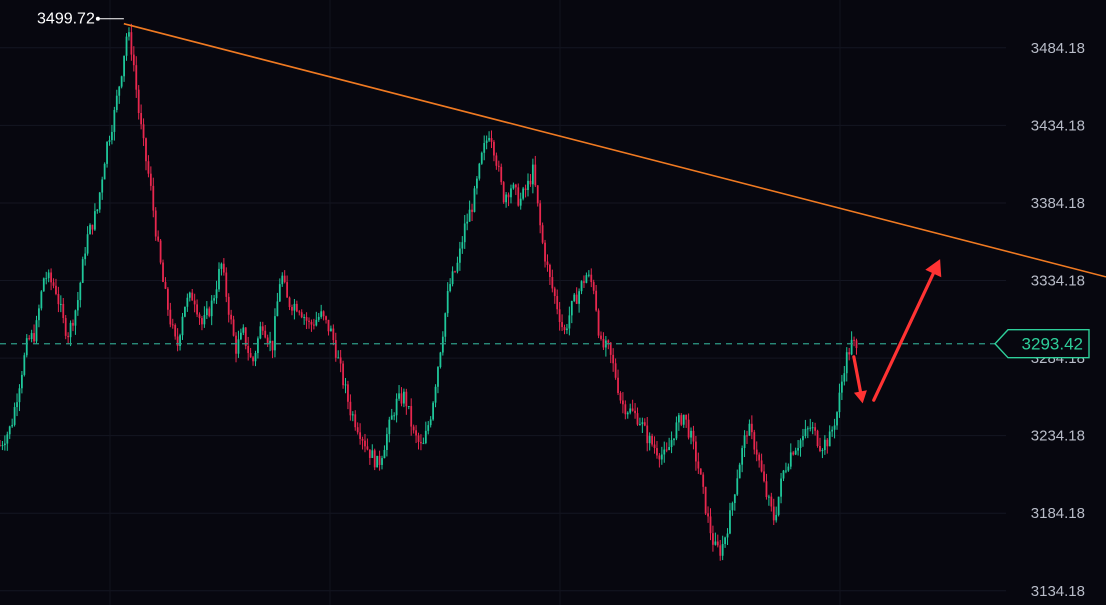 The image size is (1106, 605). I want to click on current-price-label: 3293.42, so click(1052, 344).